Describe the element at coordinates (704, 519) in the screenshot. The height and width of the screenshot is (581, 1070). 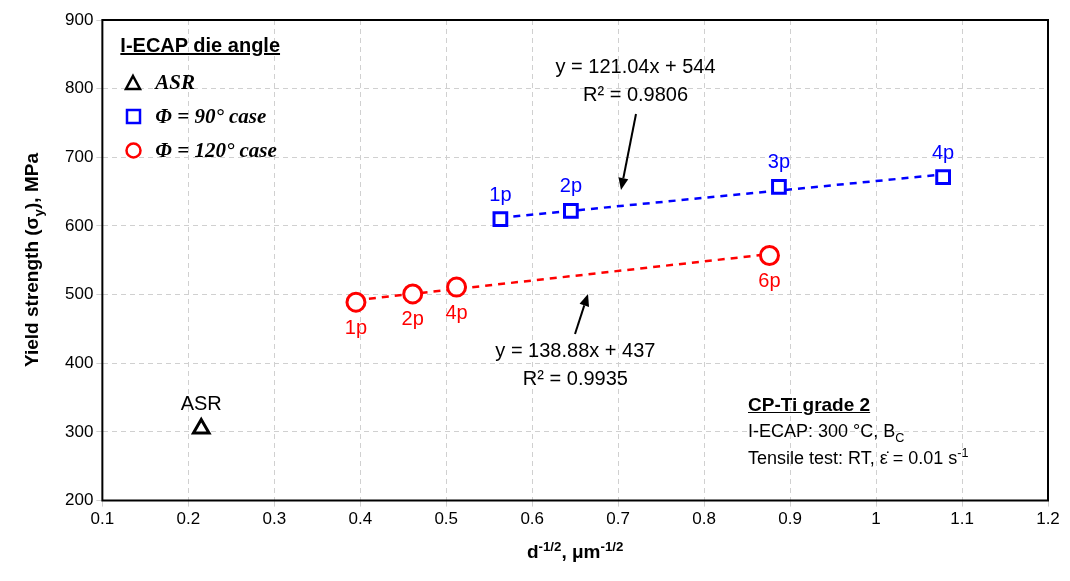
I see `x-tick-label: 0.8` at that location.